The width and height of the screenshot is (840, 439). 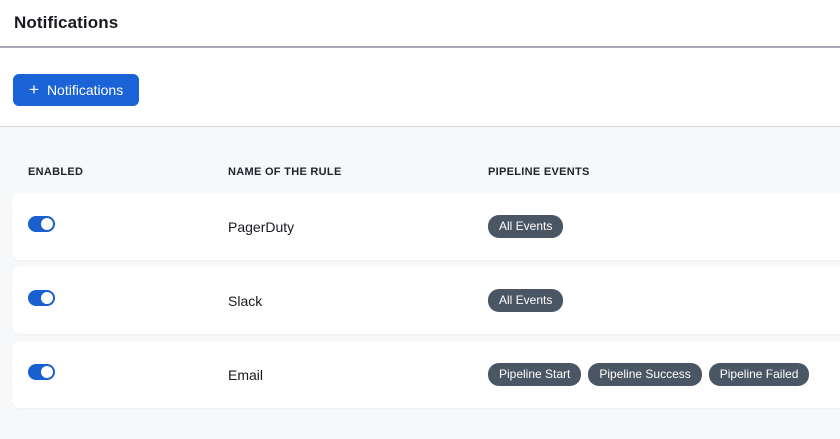 What do you see at coordinates (56, 172) in the screenshot?
I see `column-header-enabled: Enabled` at bounding box center [56, 172].